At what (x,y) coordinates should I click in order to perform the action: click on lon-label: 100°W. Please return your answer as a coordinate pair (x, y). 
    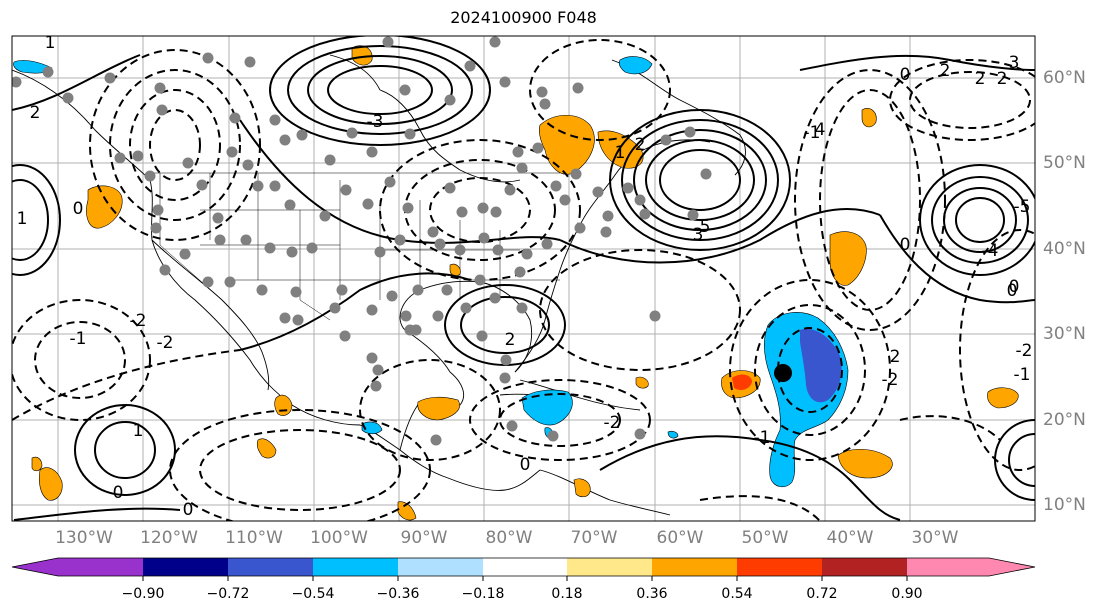
    Looking at the image, I should click on (339, 538).